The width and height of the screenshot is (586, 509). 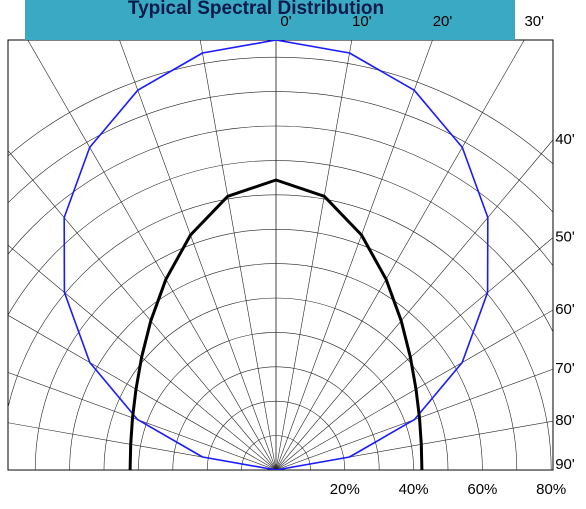 I want to click on radial-tick-label: 20%, so click(x=345, y=489).